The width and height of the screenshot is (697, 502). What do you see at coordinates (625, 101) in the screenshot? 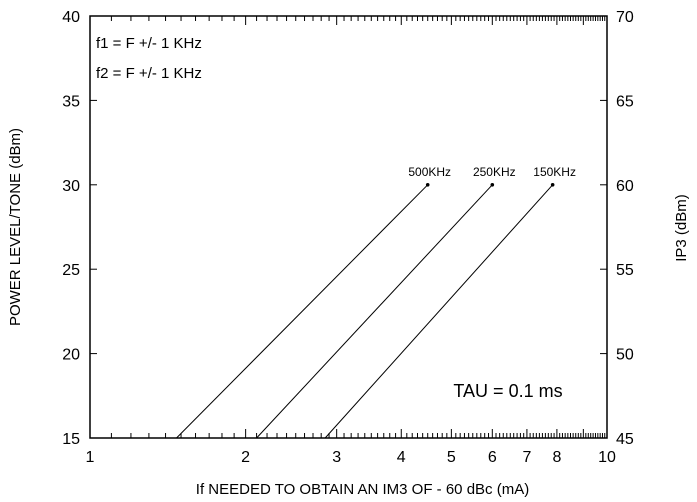
I see `y2-tick-label: 65` at bounding box center [625, 101].